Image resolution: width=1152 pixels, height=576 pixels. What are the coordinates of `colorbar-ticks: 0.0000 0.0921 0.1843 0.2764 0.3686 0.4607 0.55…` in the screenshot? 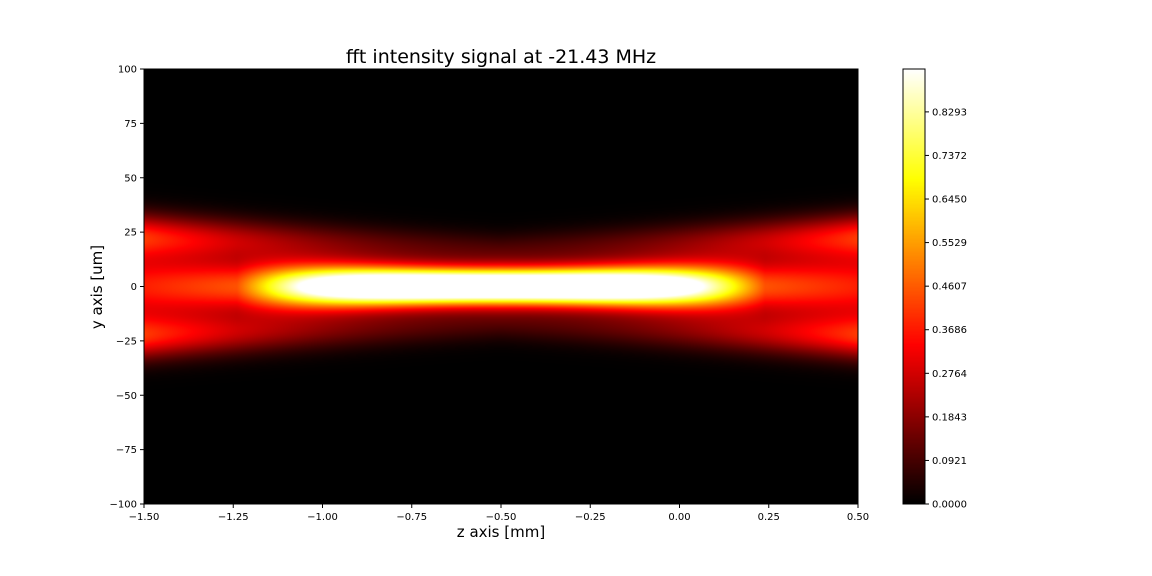 It's located at (946, 309).